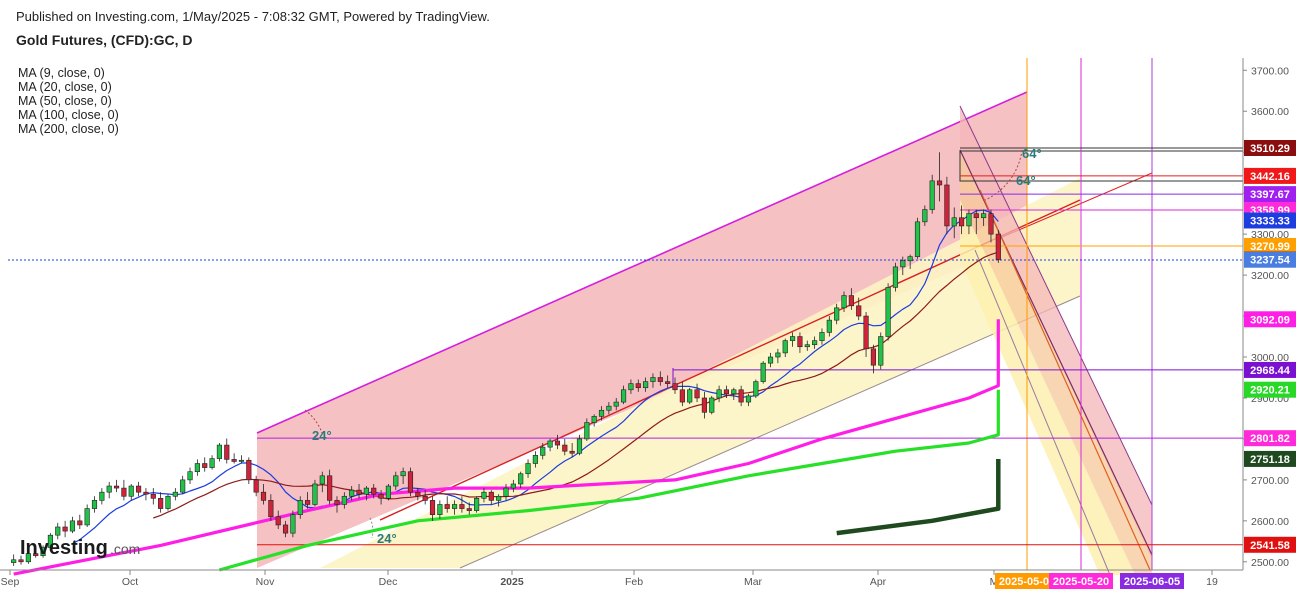  I want to click on investing-watermark: Investing .com, so click(80, 548).